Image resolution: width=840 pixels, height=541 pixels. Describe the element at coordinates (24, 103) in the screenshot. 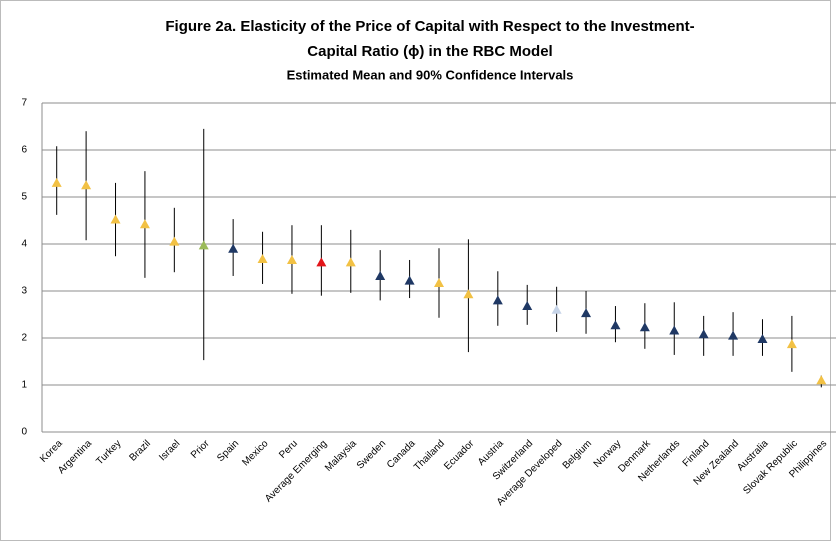

I see `y-tick-label: 7` at that location.